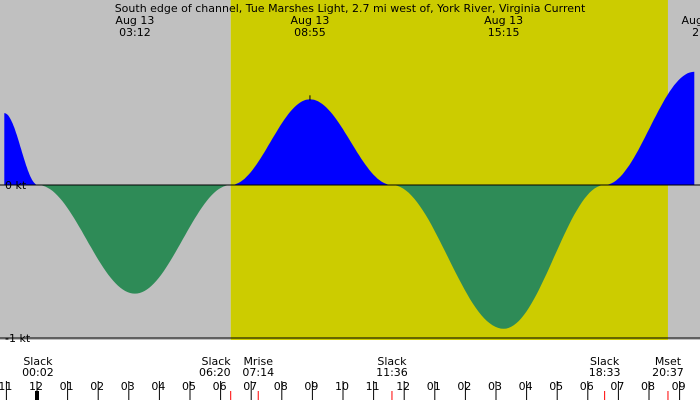  I want to click on event-time-label: 00:02, so click(38, 372).